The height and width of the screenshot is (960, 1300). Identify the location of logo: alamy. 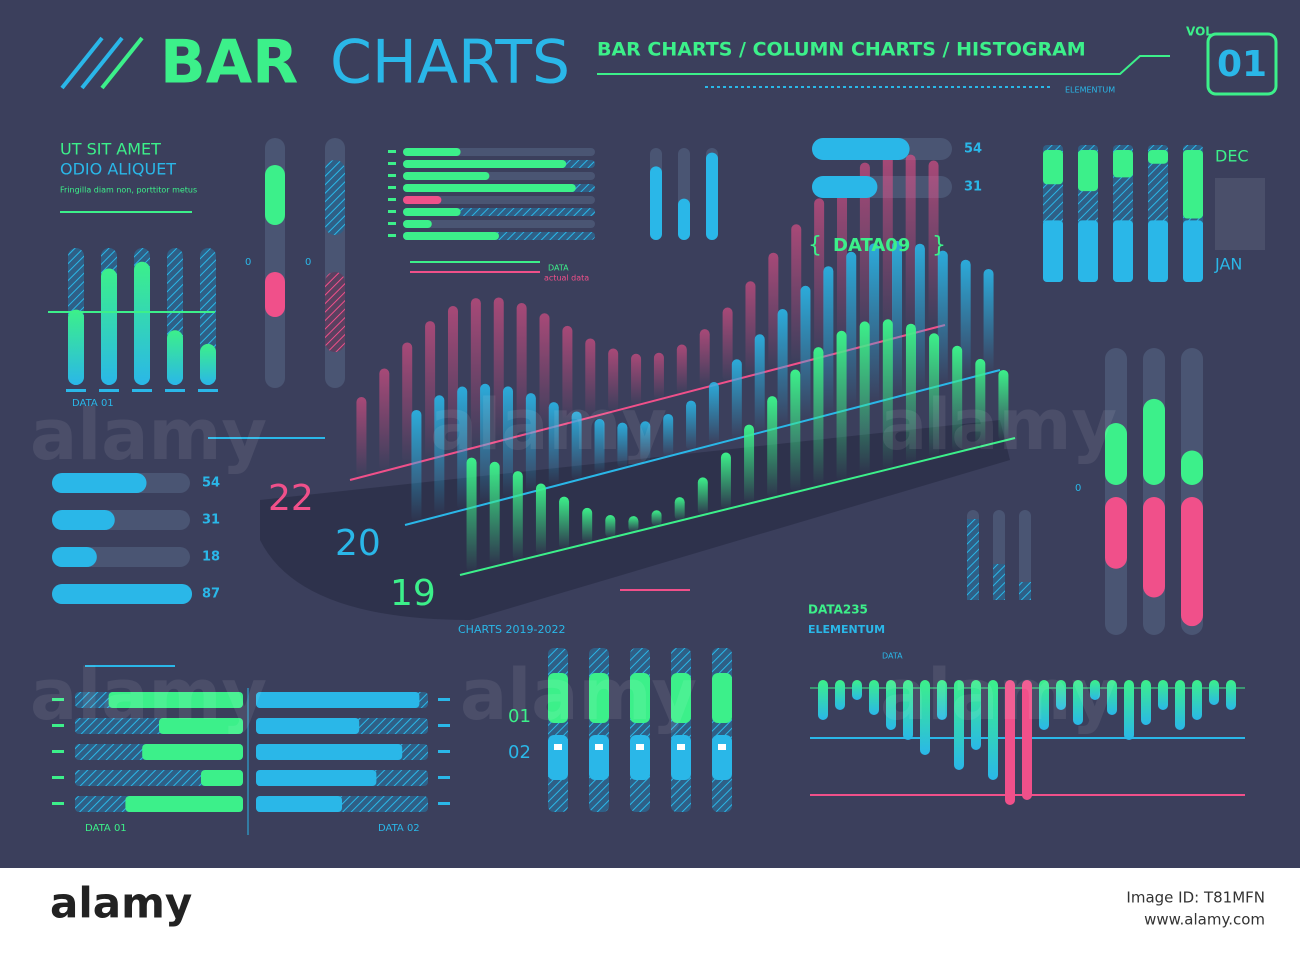
(121, 903).